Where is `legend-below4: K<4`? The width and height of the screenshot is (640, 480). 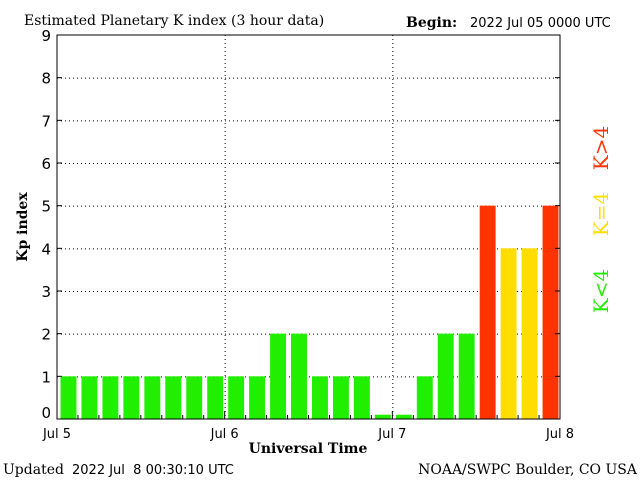
legend-below4: K<4 is located at coordinates (601, 291).